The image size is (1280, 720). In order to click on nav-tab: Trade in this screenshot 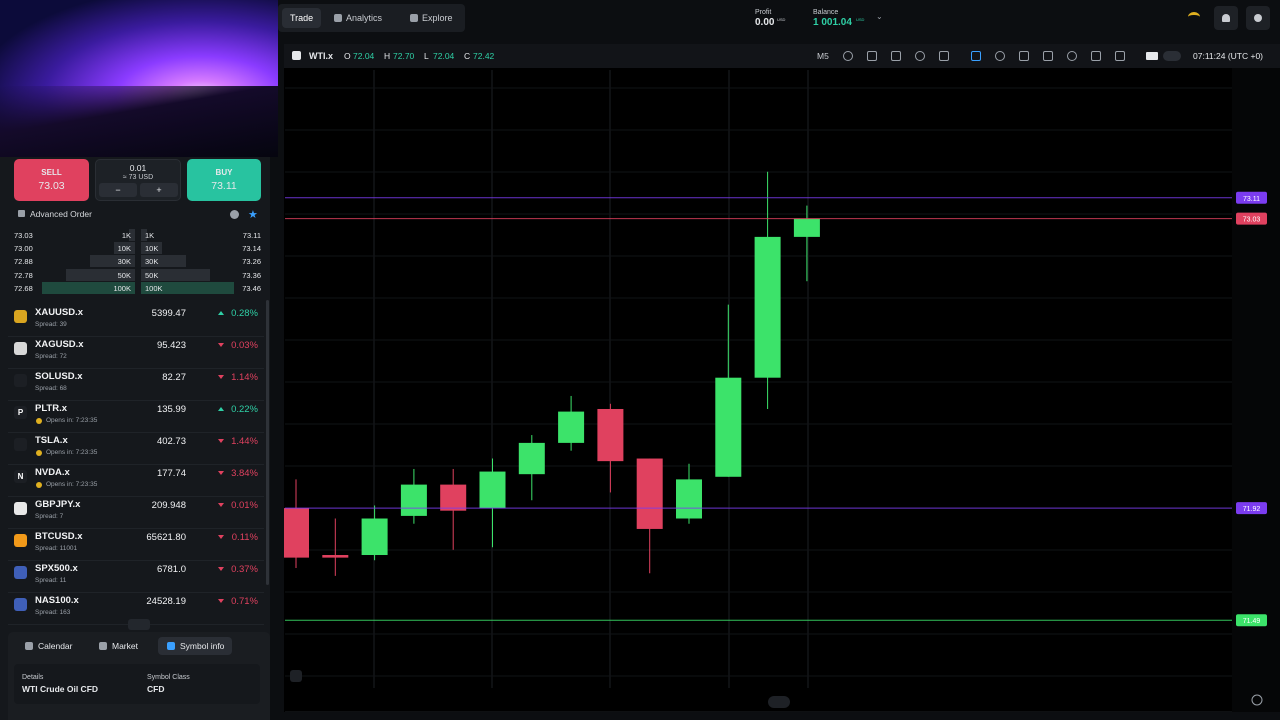, I will do `click(302, 18)`.